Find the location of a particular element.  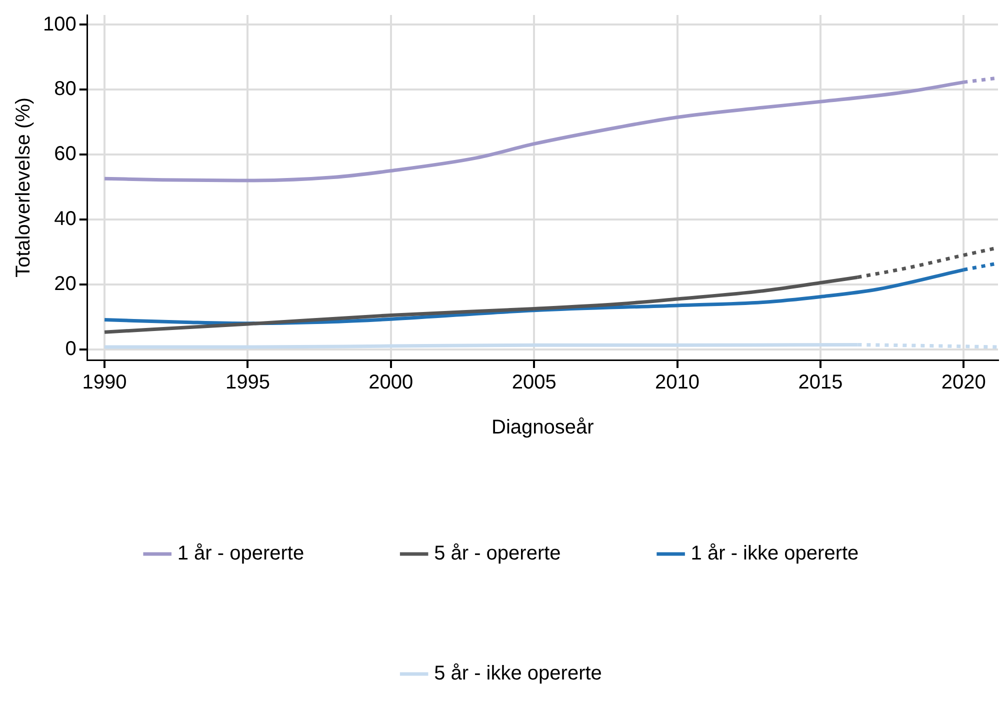

y-tick-label: 60 is located at coordinates (65, 154).